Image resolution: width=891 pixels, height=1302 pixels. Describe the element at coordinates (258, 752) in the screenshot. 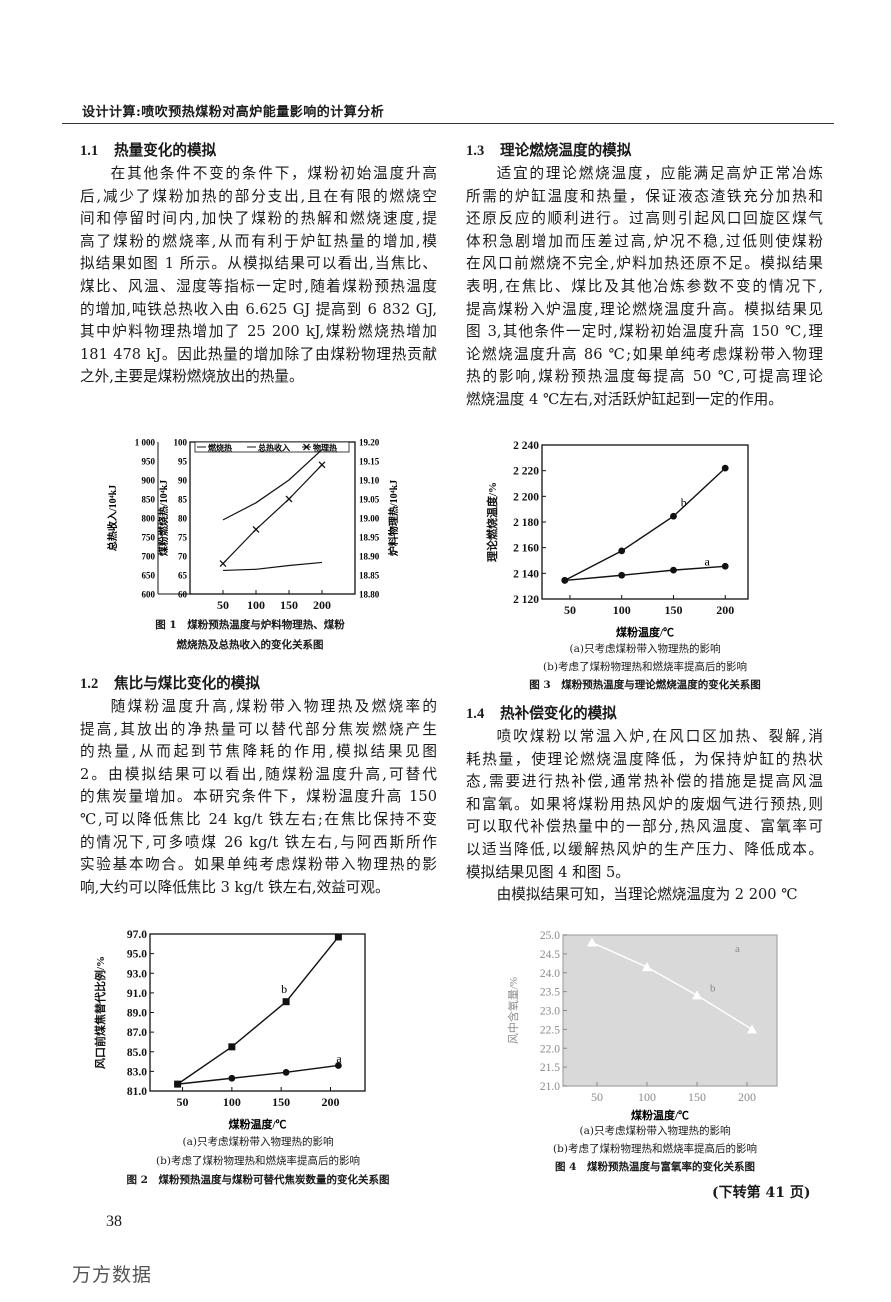

I see `text-line: 的热量,从而起到节焦降耗的作用,模拟结果见图` at that location.